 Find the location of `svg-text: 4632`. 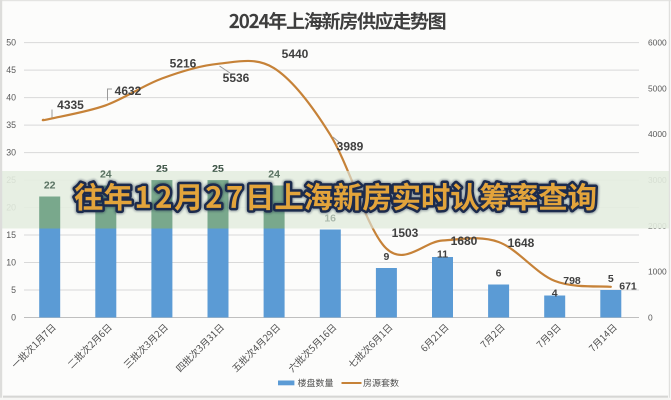

svg-text: 4632 is located at coordinates (128, 91).